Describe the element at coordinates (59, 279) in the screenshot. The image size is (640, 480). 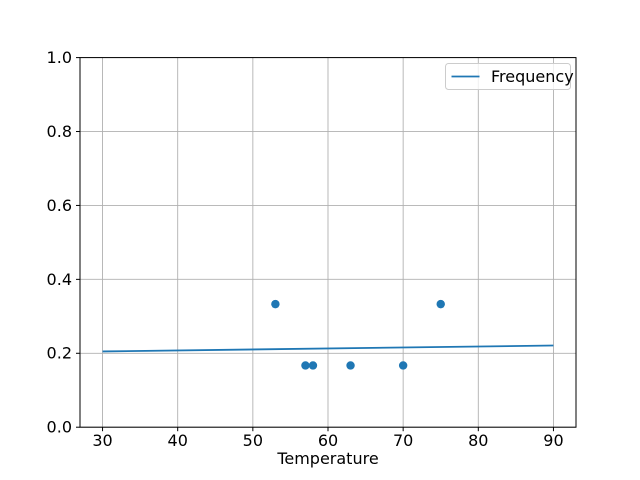
I see `y-tick-label: 0.4` at that location.